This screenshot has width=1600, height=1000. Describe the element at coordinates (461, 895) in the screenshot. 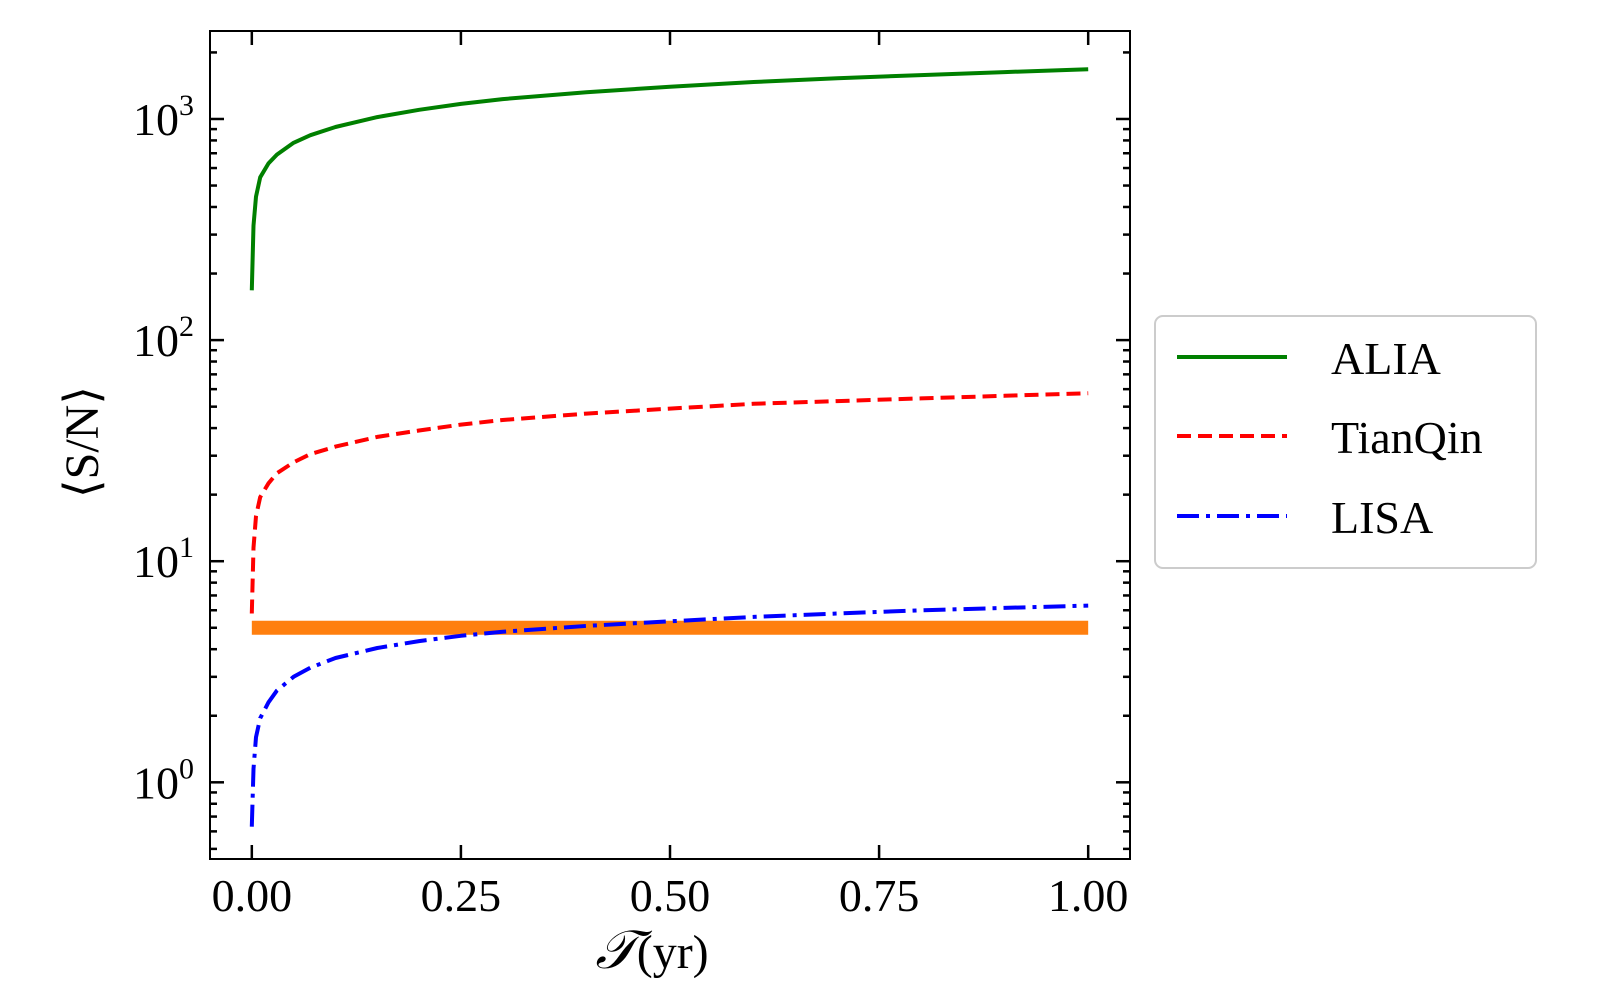

I see `x-tick-label: 0.25` at that location.